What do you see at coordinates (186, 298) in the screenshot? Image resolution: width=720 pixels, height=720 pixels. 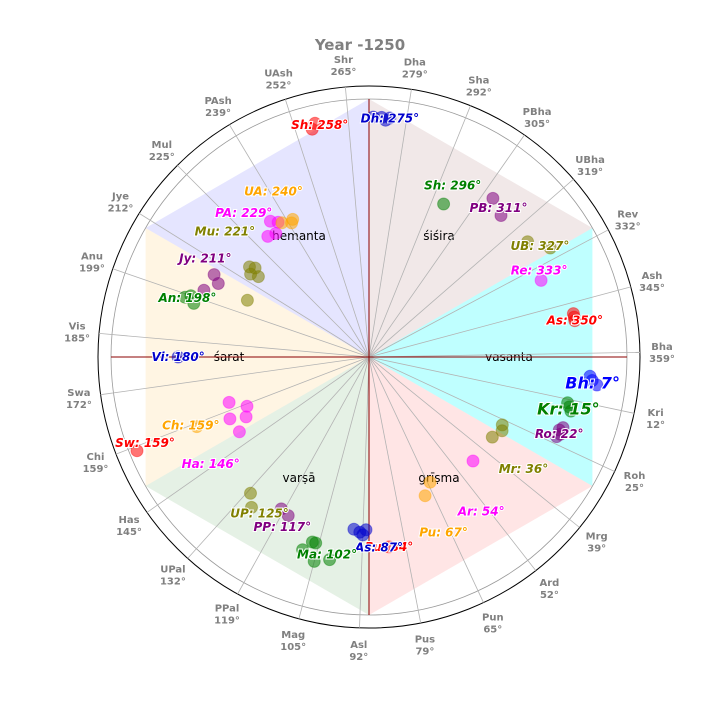 I see `series-annotation: An: 198°` at bounding box center [186, 298].